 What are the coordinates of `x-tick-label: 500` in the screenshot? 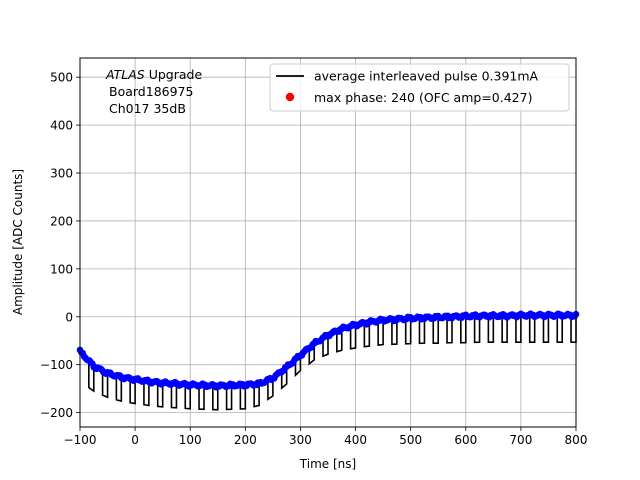 It's located at (410, 440).